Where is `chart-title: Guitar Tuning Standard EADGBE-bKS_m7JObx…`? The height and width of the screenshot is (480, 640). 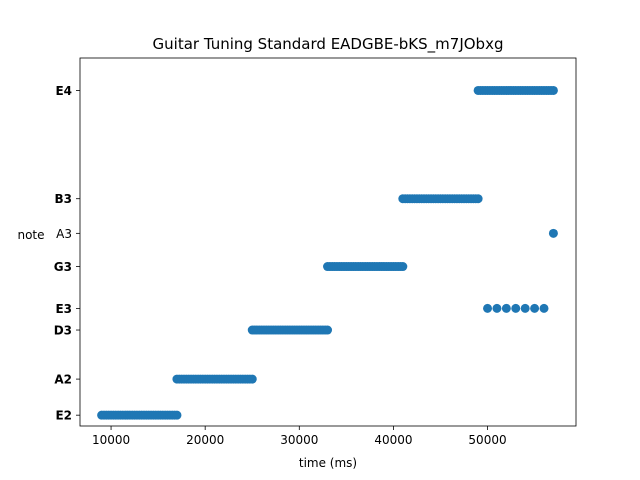 chart-title: Guitar Tuning Standard EADGBE-bKS_m7JObx… is located at coordinates (328, 44).